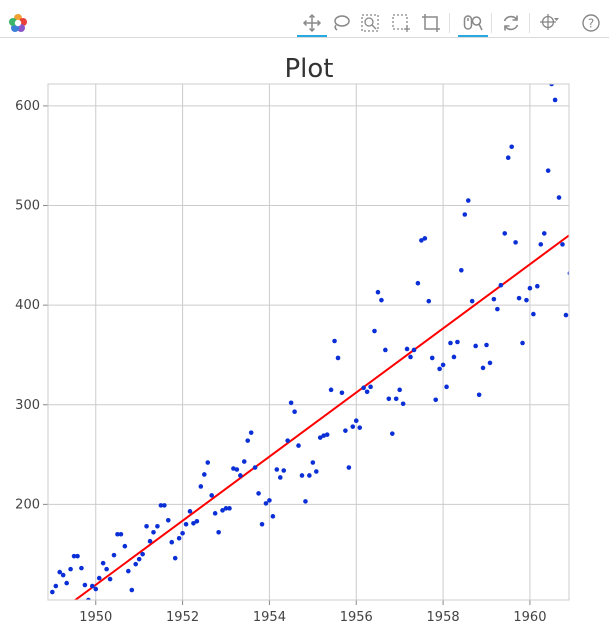  I want to click on x-tick-label: 1954, so click(269, 617).